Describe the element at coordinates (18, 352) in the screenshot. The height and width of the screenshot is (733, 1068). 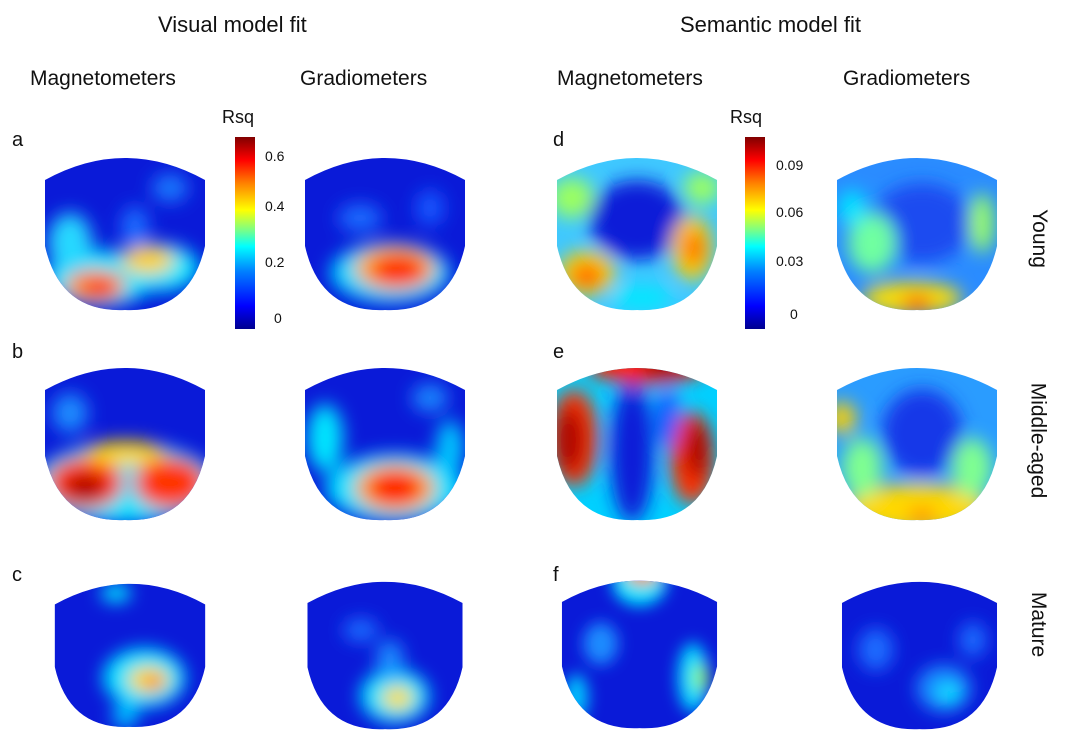
I see `panel-letter-b: b` at that location.